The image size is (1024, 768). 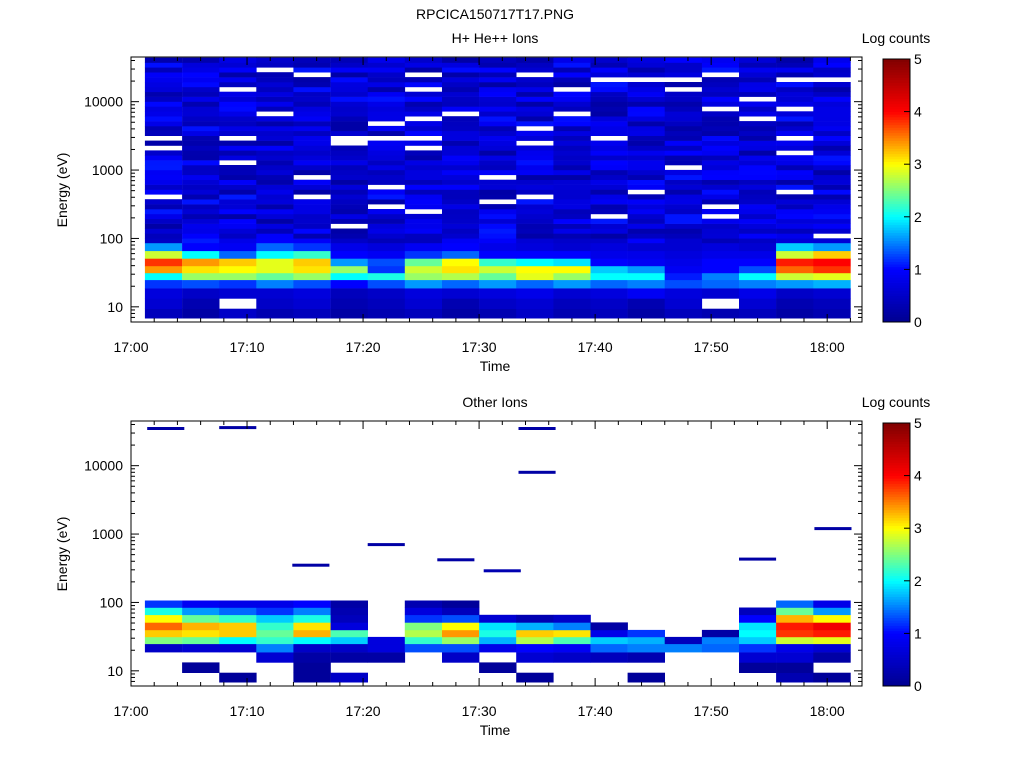 What do you see at coordinates (918, 423) in the screenshot?
I see `colorbar-tick-label: 5` at bounding box center [918, 423].